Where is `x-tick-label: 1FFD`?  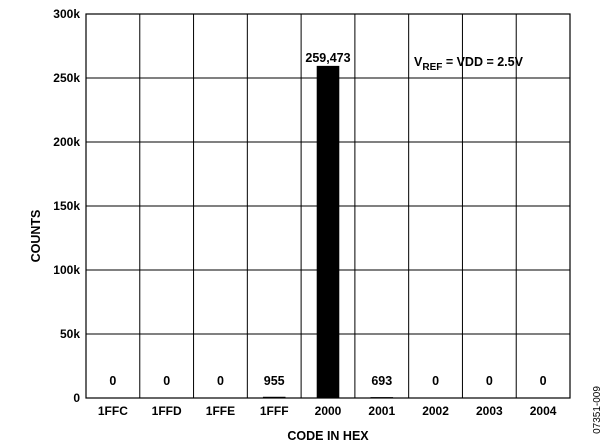
x-tick-label: 1FFD is located at coordinates (167, 411).